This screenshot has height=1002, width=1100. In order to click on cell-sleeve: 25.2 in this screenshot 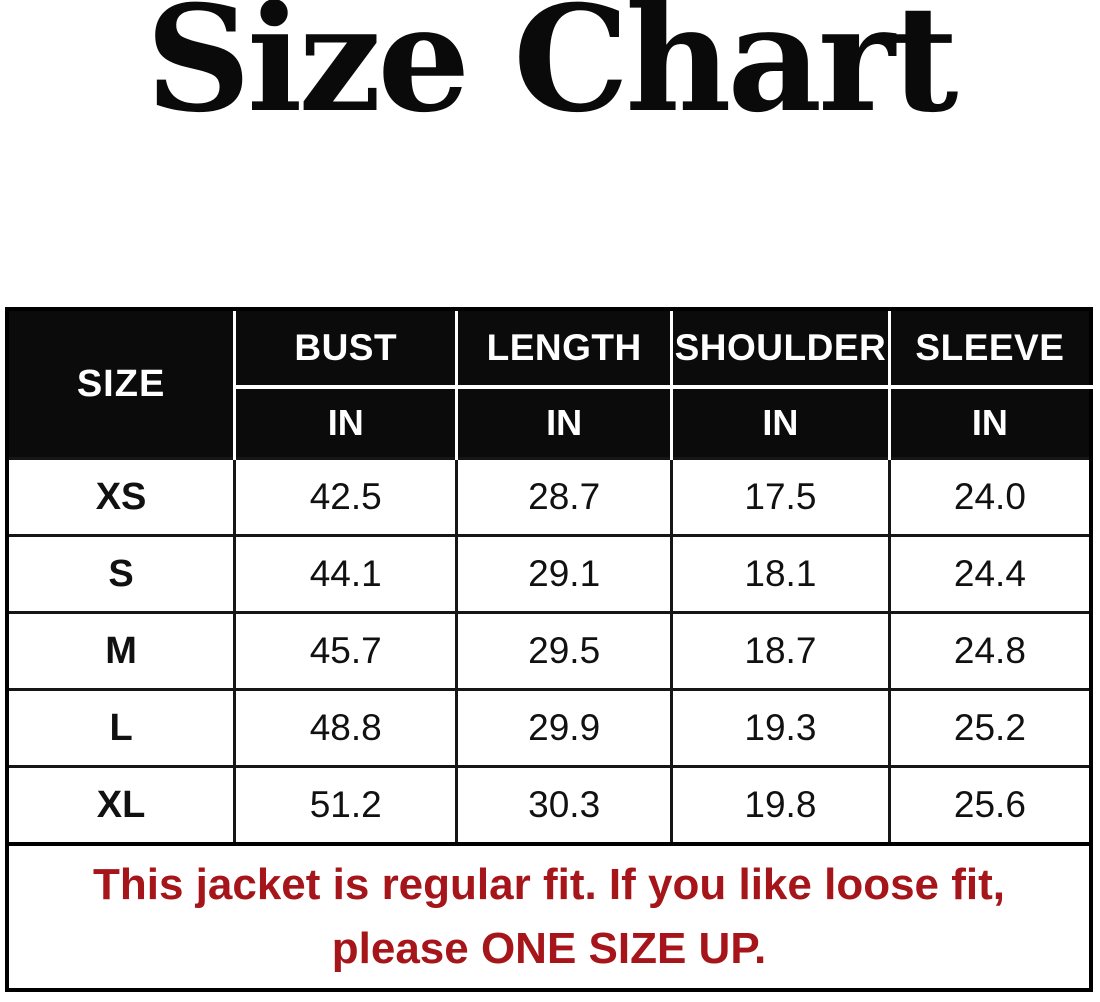, I will do `click(990, 728)`.